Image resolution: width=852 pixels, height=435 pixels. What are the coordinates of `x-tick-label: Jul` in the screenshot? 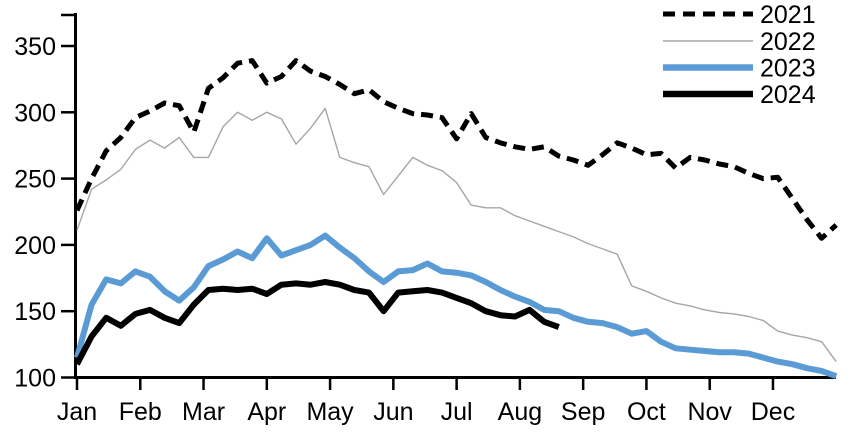 It's located at (457, 412).